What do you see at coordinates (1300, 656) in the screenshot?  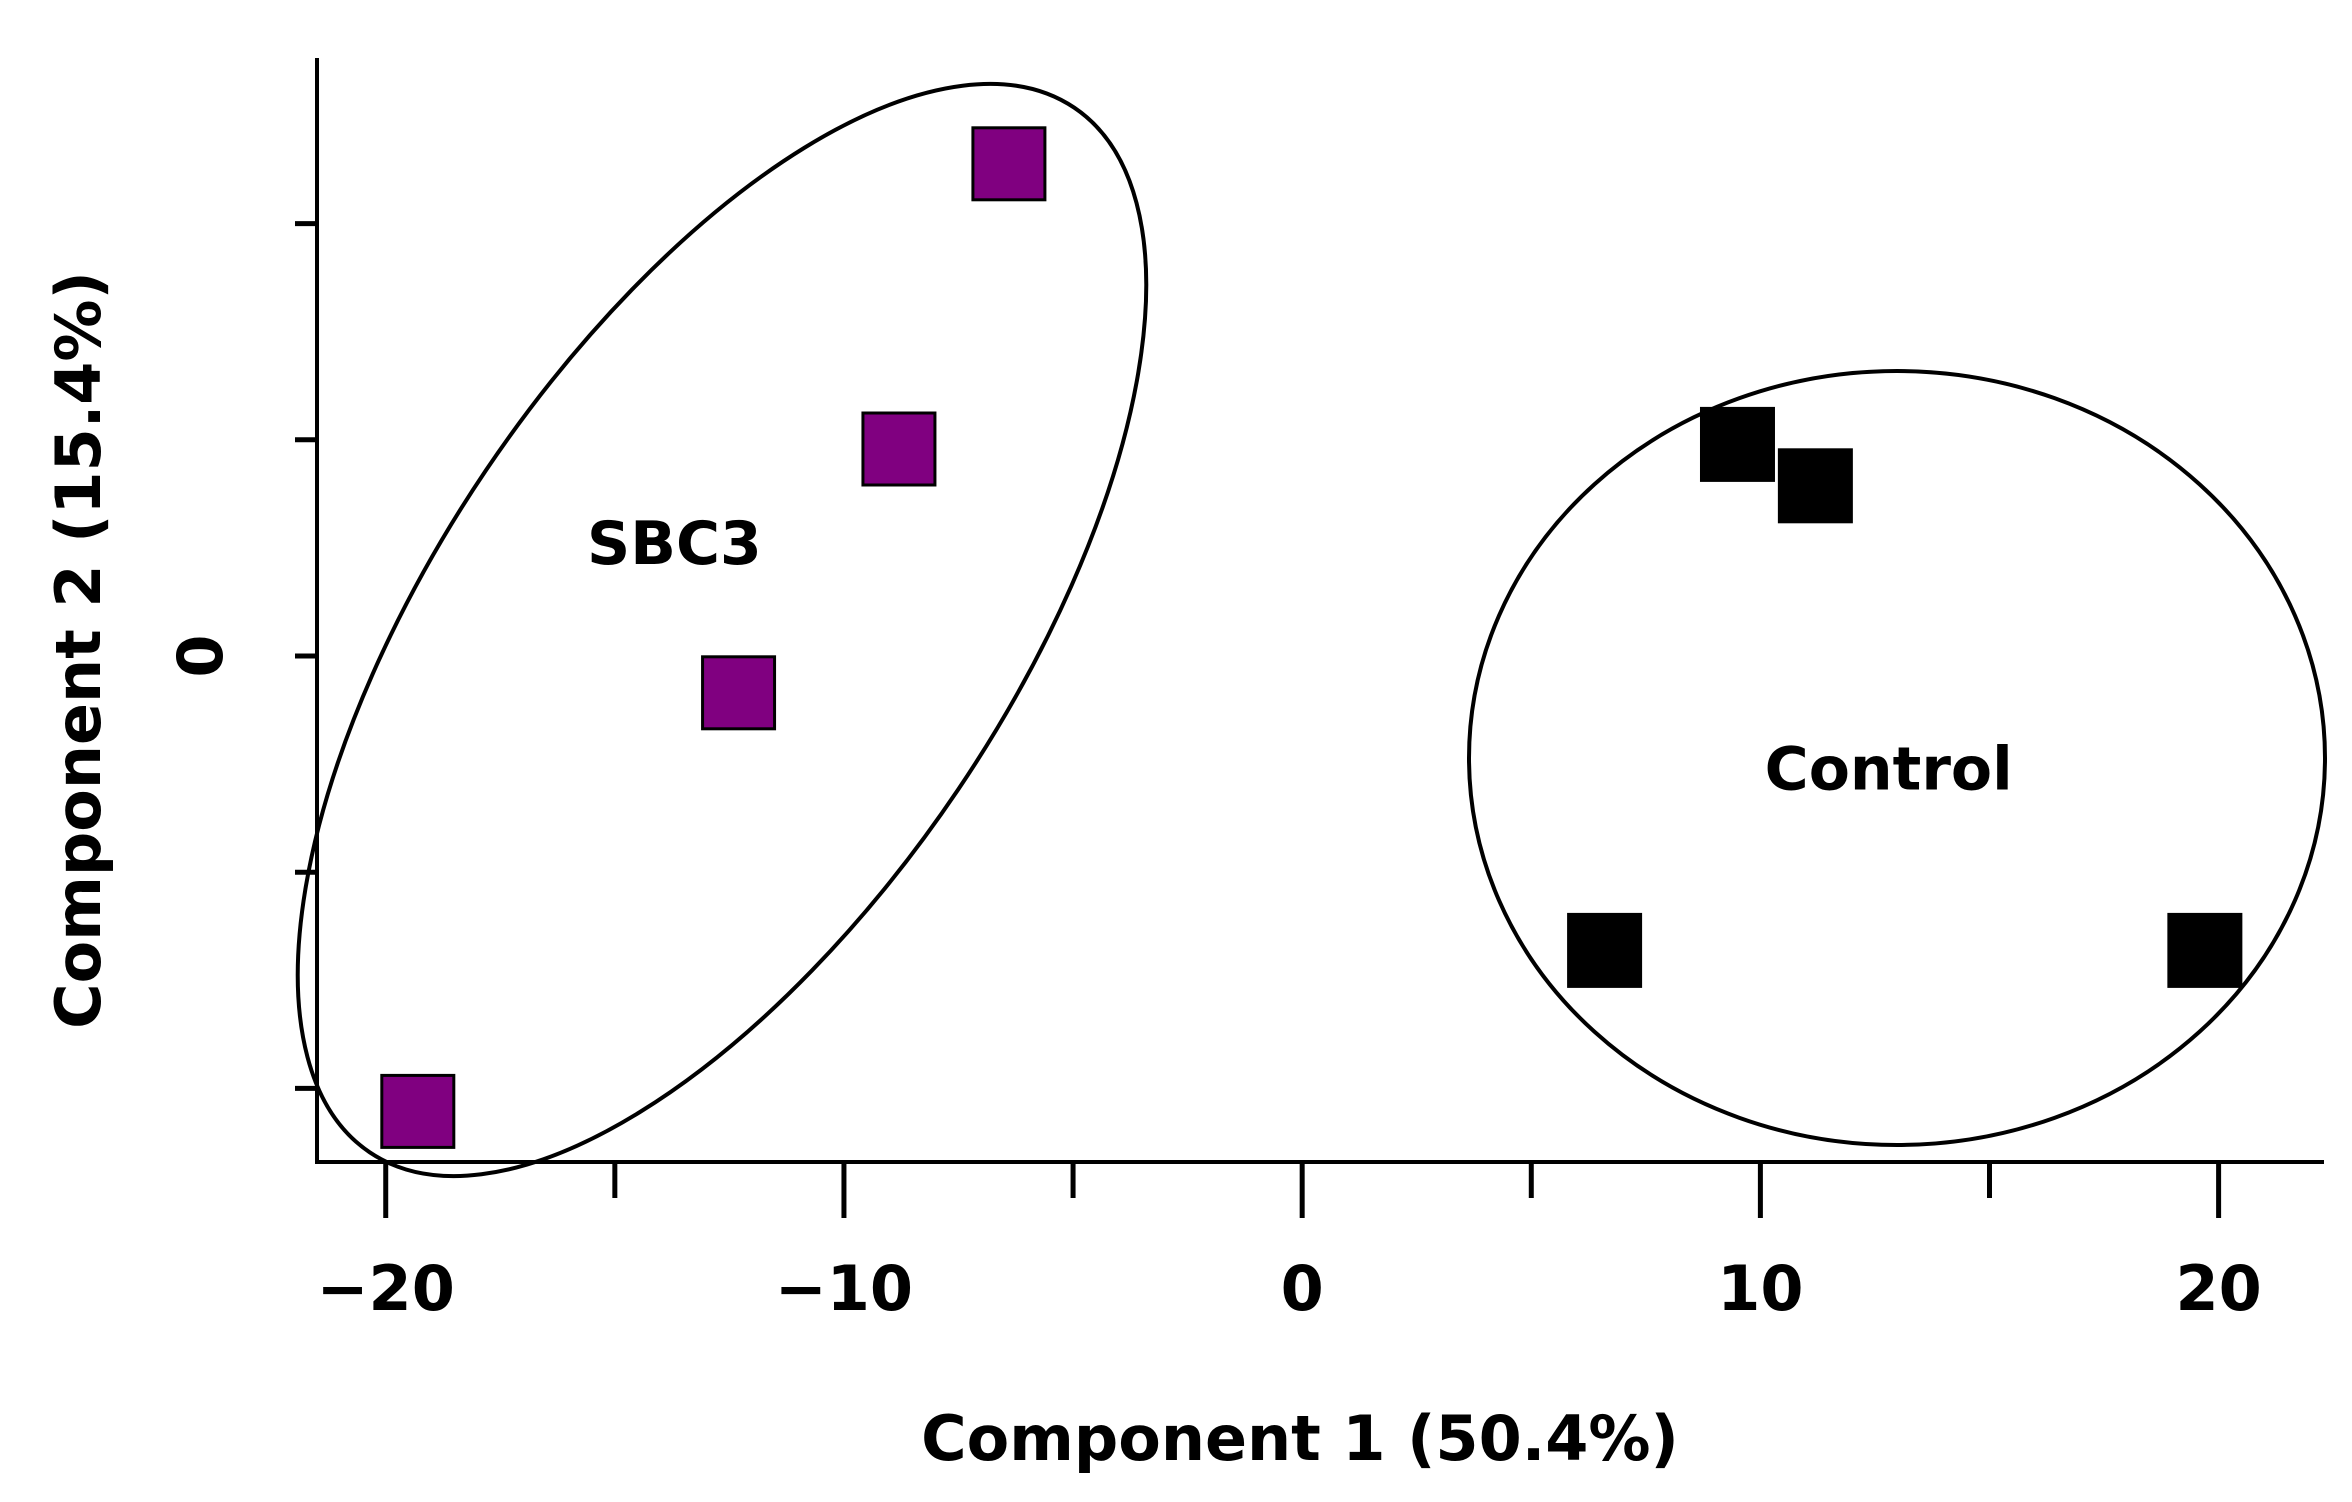 I see `annotations: SBC3 Control` at bounding box center [1300, 656].